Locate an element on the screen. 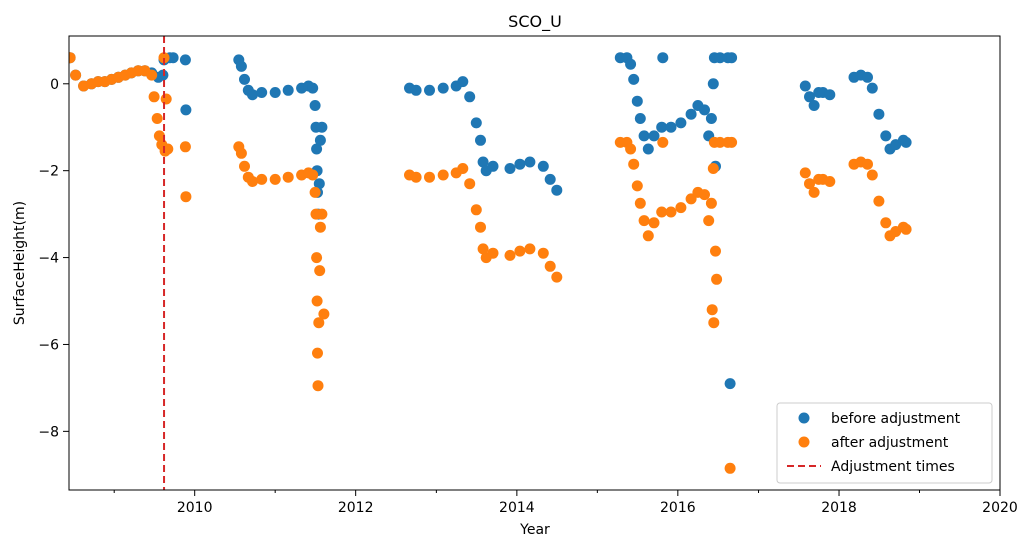 This screenshot has width=1031, height=549. chart-title: SCO_U is located at coordinates (535, 22).